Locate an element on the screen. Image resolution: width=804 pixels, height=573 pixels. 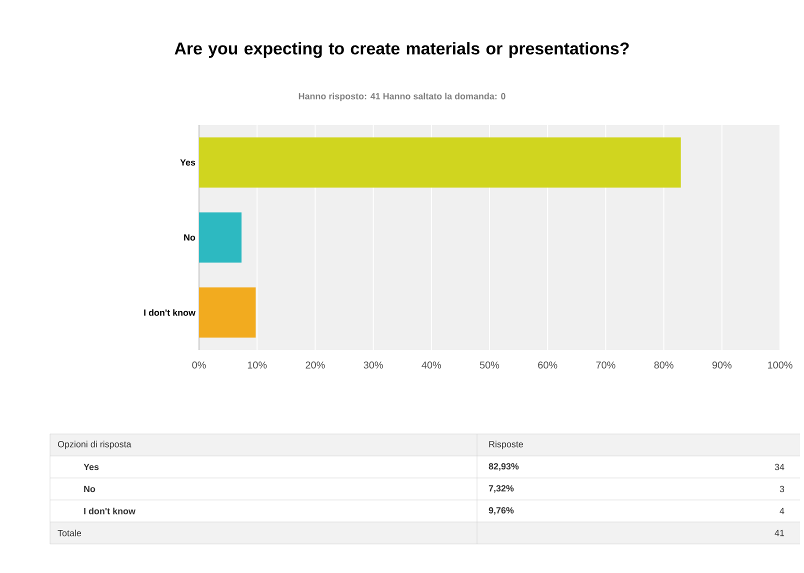
x-tick-label: 60% is located at coordinates (548, 365).